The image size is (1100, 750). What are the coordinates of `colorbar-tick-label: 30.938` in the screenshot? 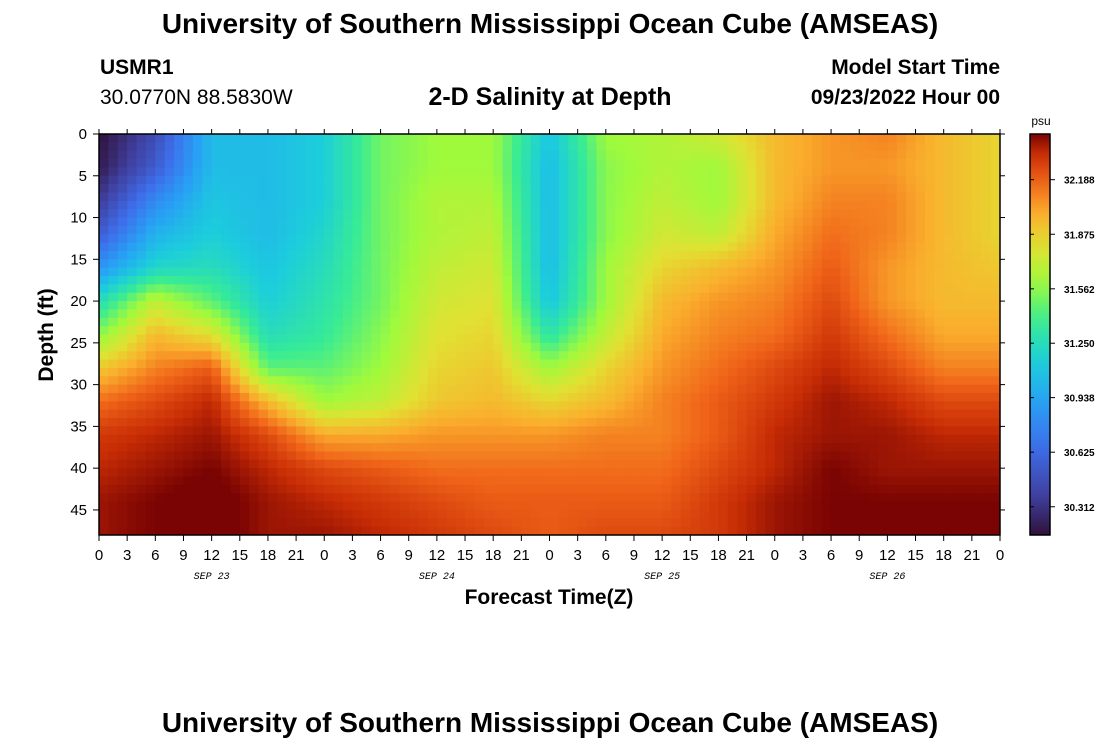 It's located at (1079, 399).